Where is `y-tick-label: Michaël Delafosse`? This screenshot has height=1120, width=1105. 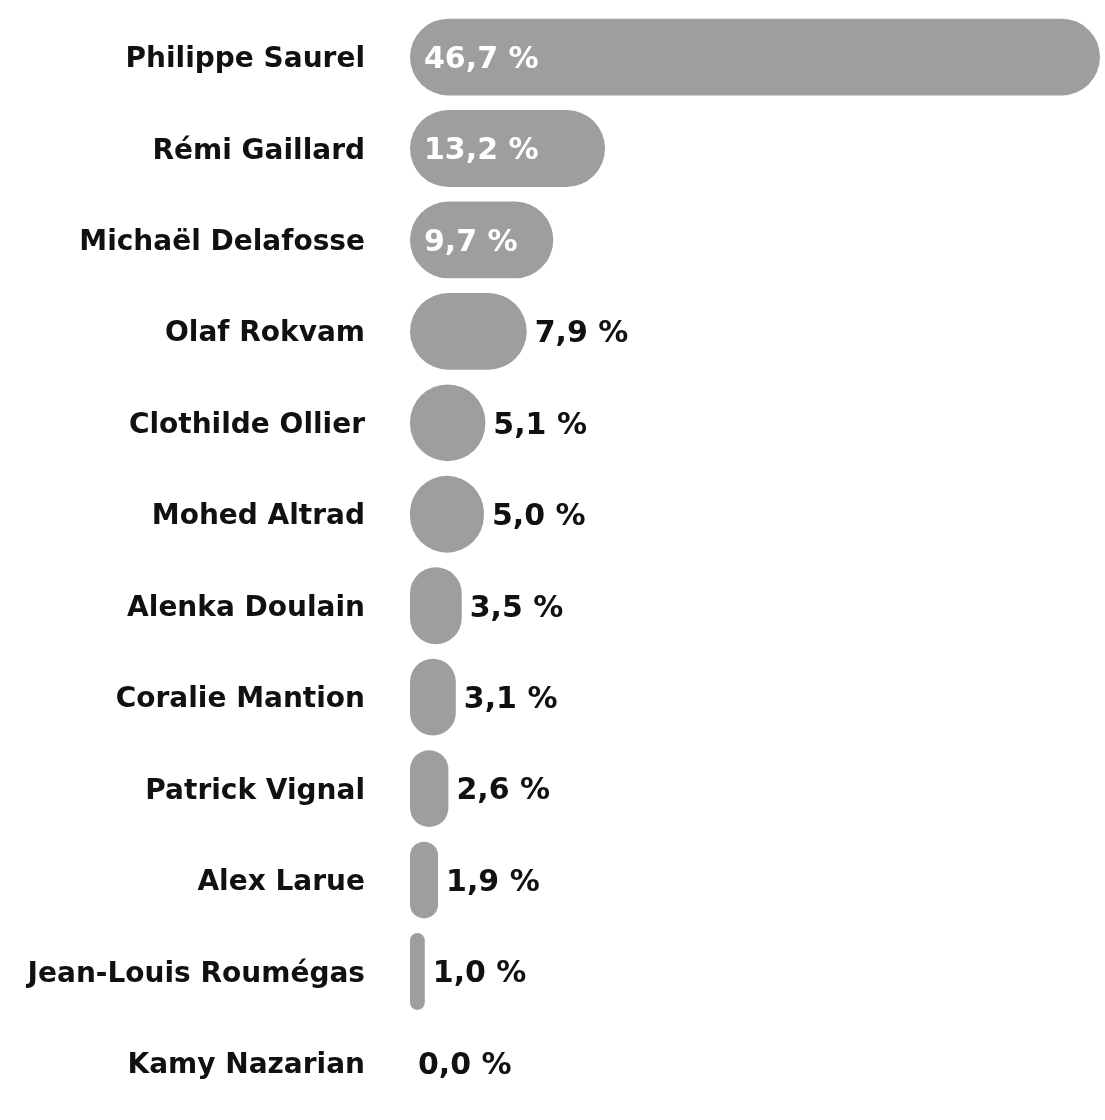 y-tick-label: Michaël Delafosse is located at coordinates (222, 241).